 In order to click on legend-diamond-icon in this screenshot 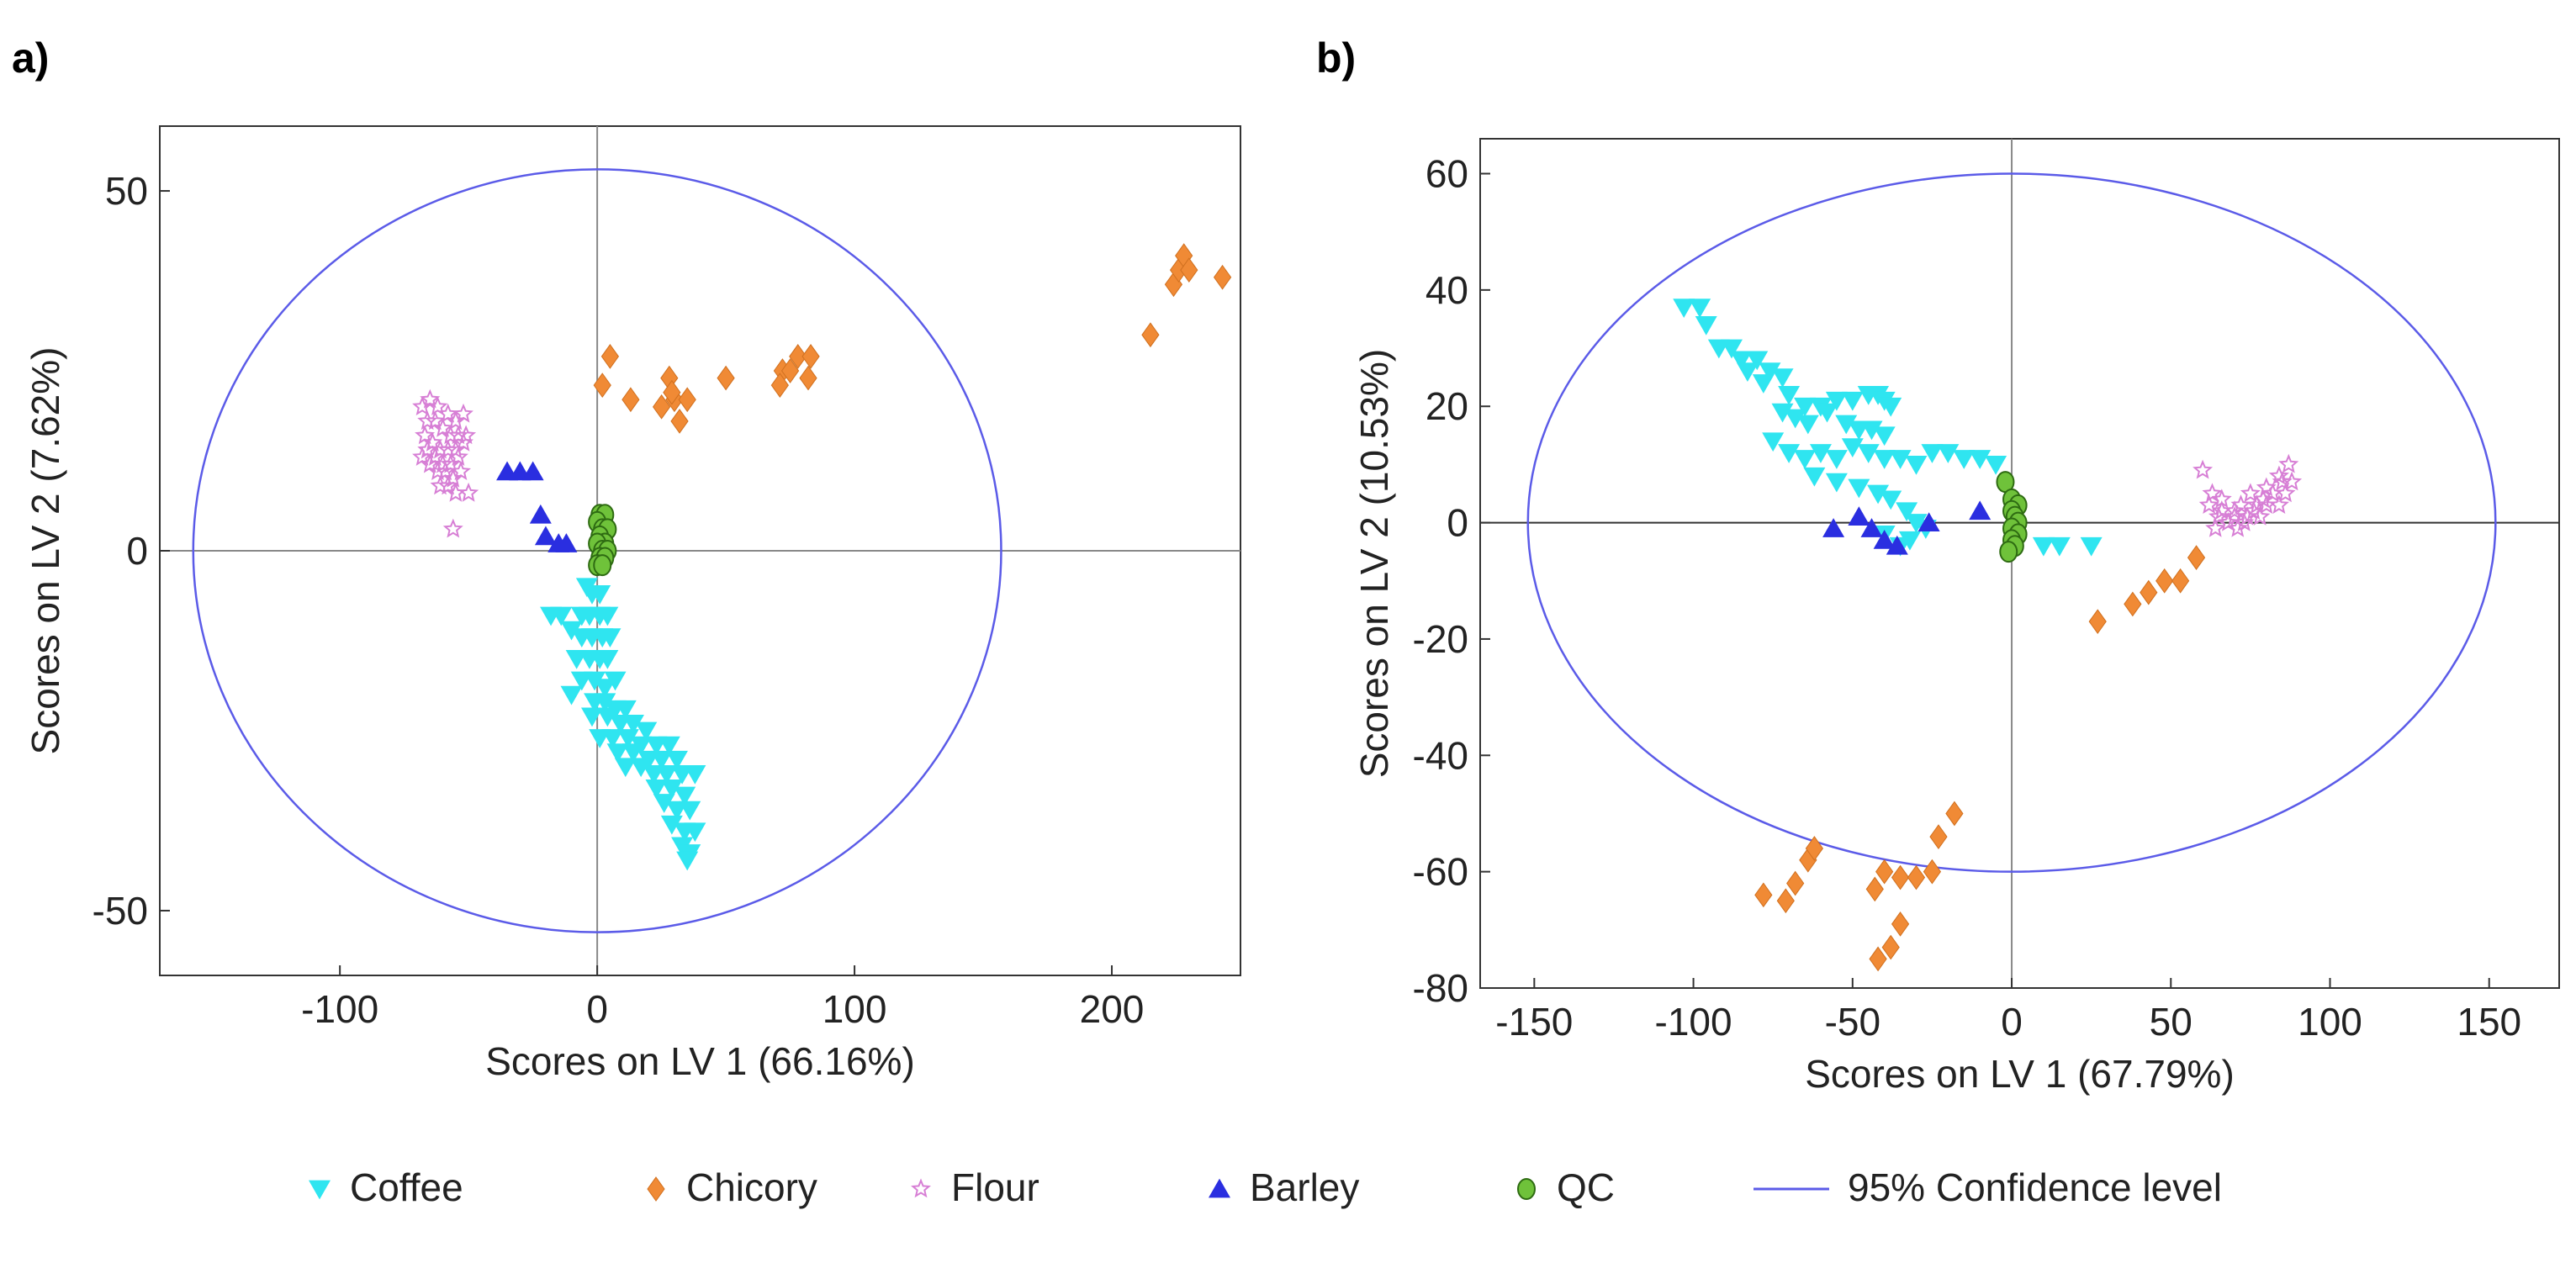, I will do `click(656, 1189)`.